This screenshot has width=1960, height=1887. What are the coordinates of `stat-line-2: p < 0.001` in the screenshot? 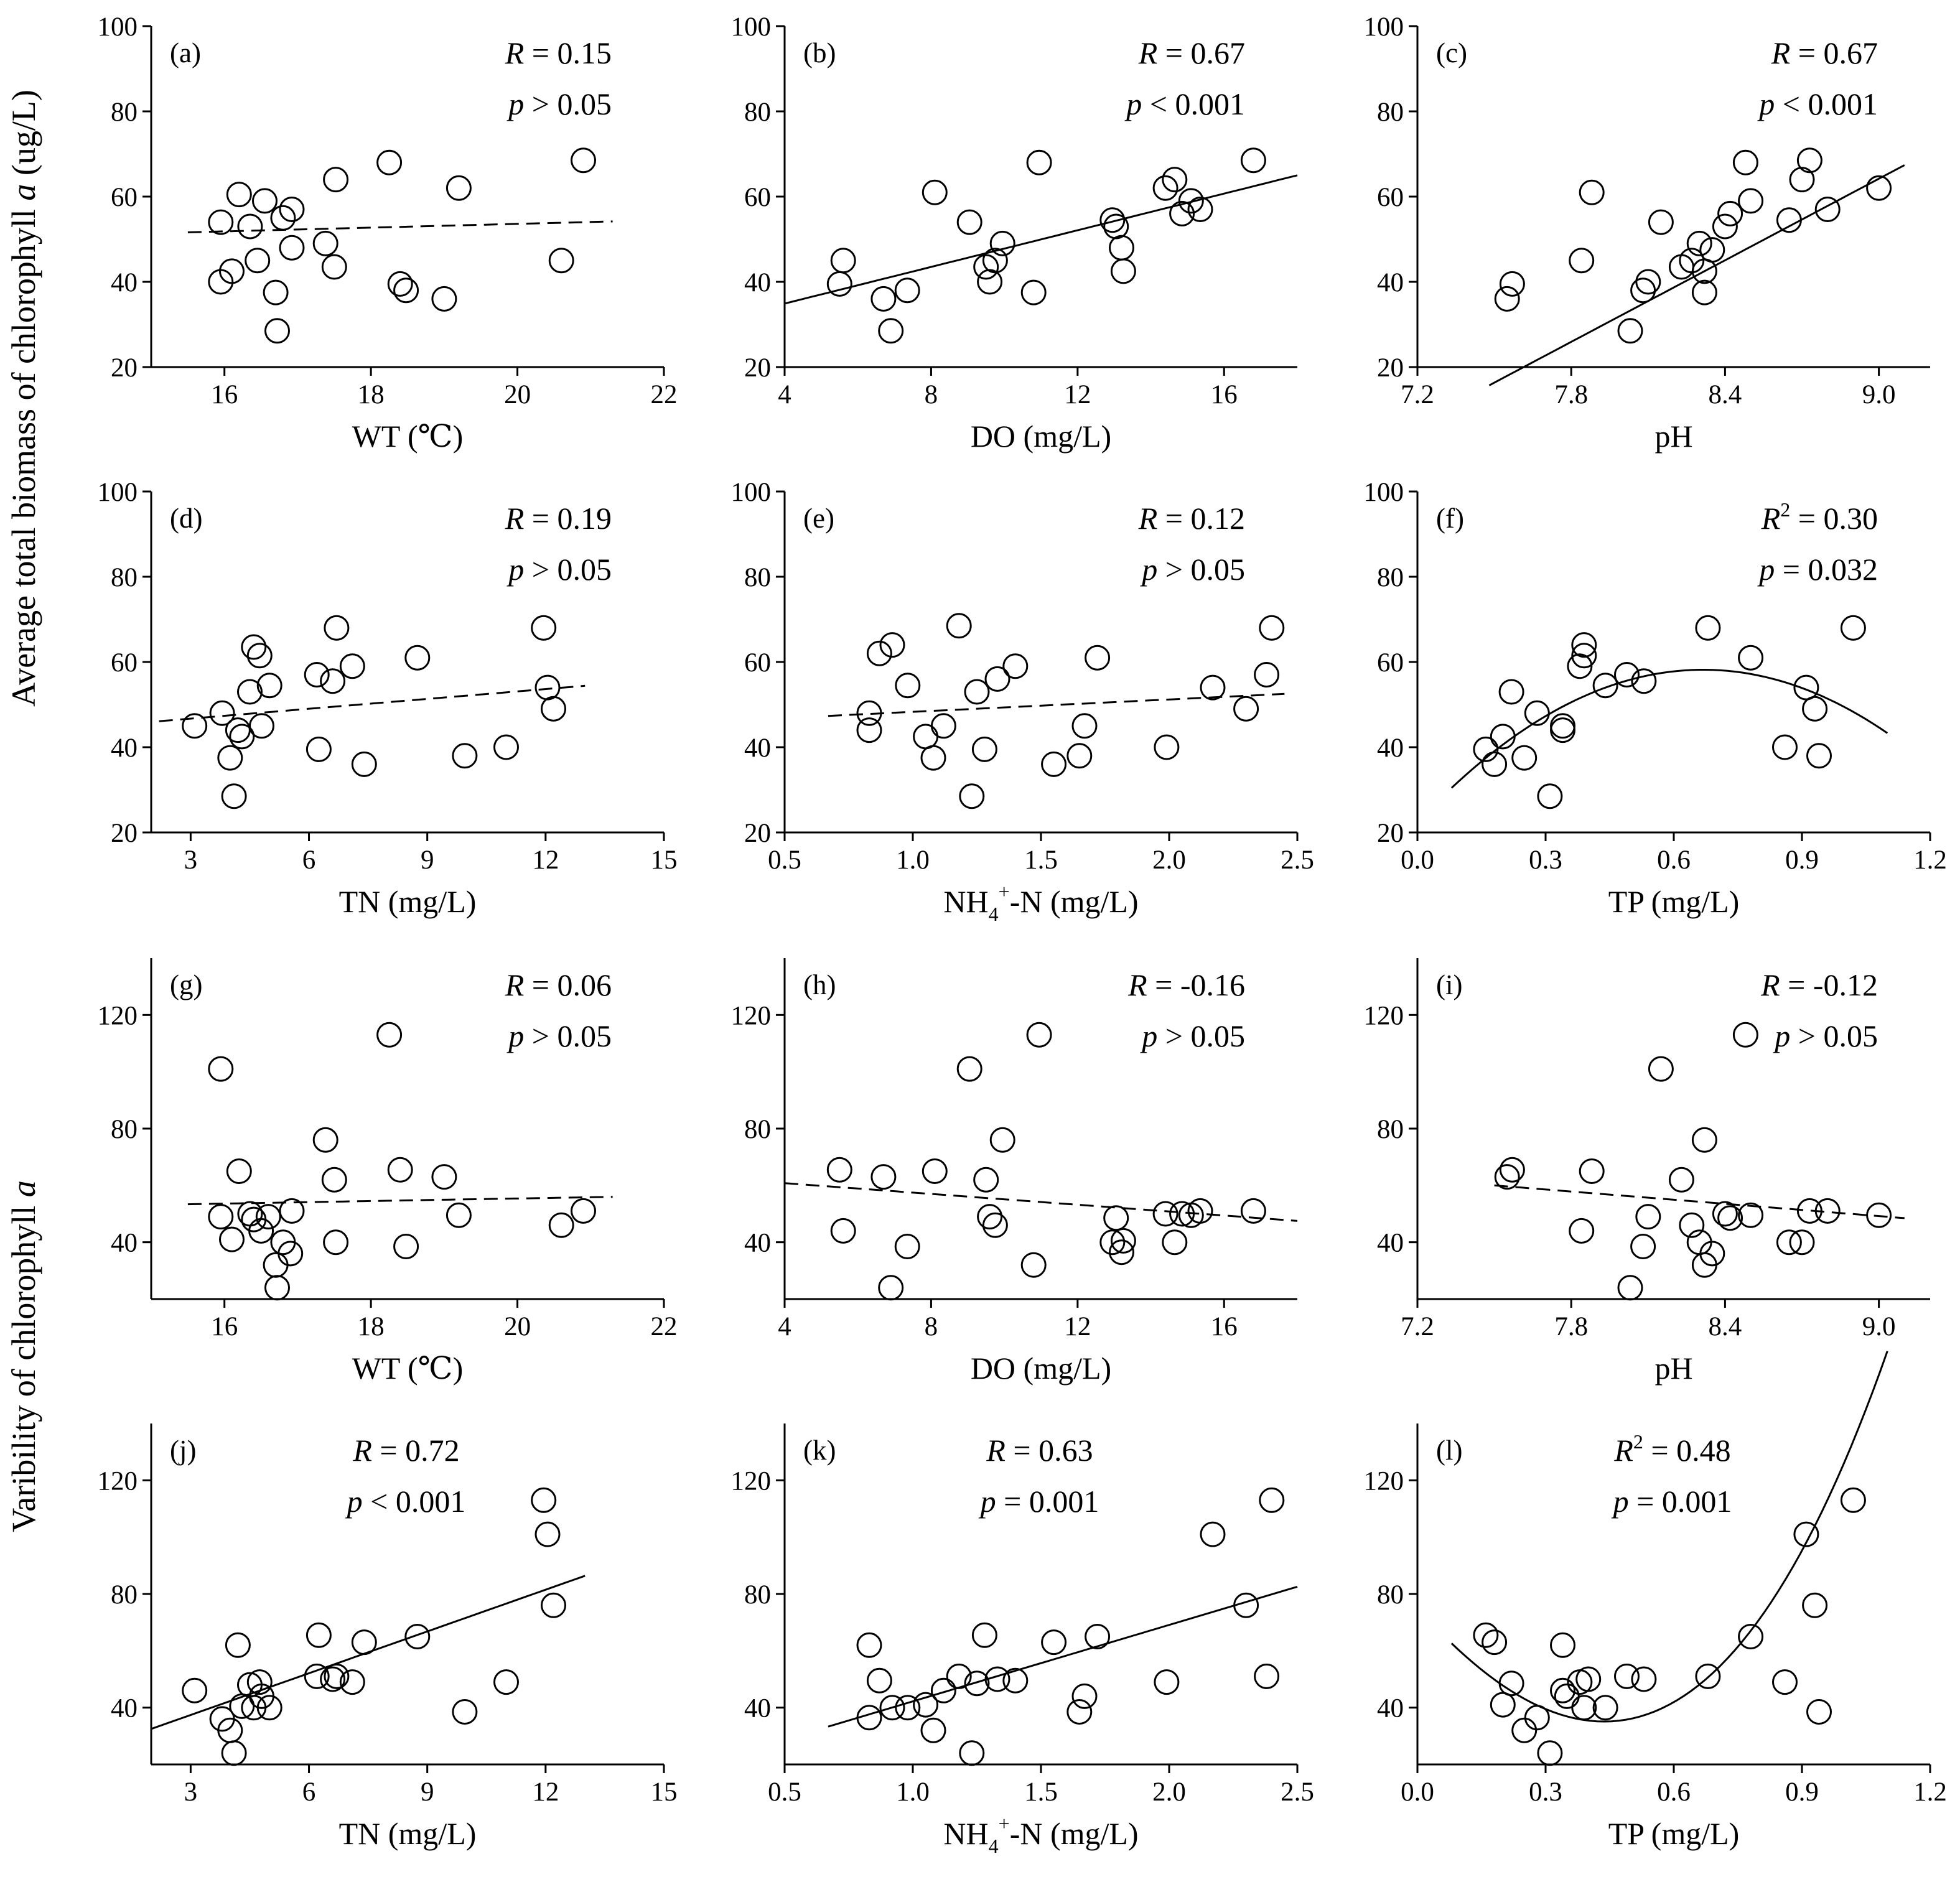 It's located at (405, 1501).